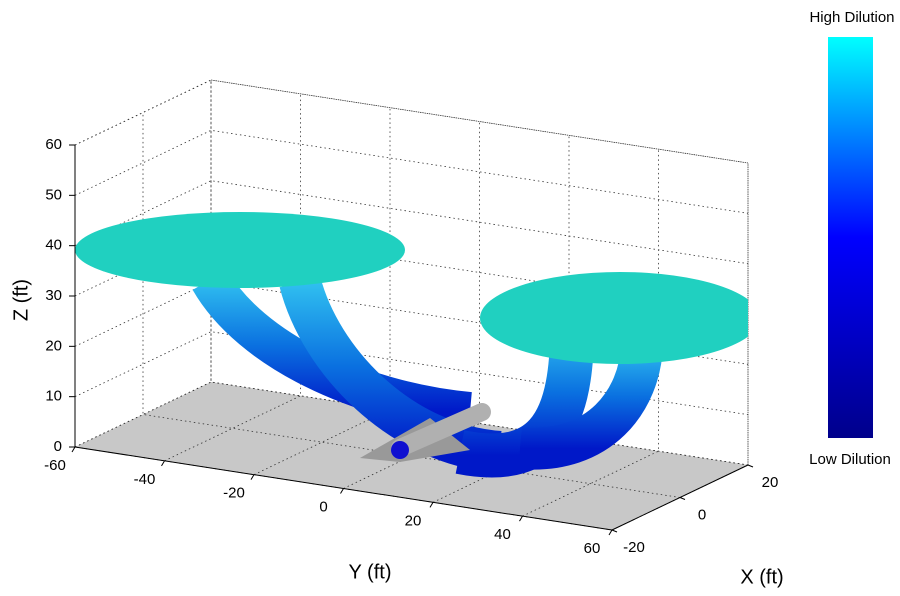  Describe the element at coordinates (21, 300) in the screenshot. I see `z-axis-label: Z (ft)` at that location.